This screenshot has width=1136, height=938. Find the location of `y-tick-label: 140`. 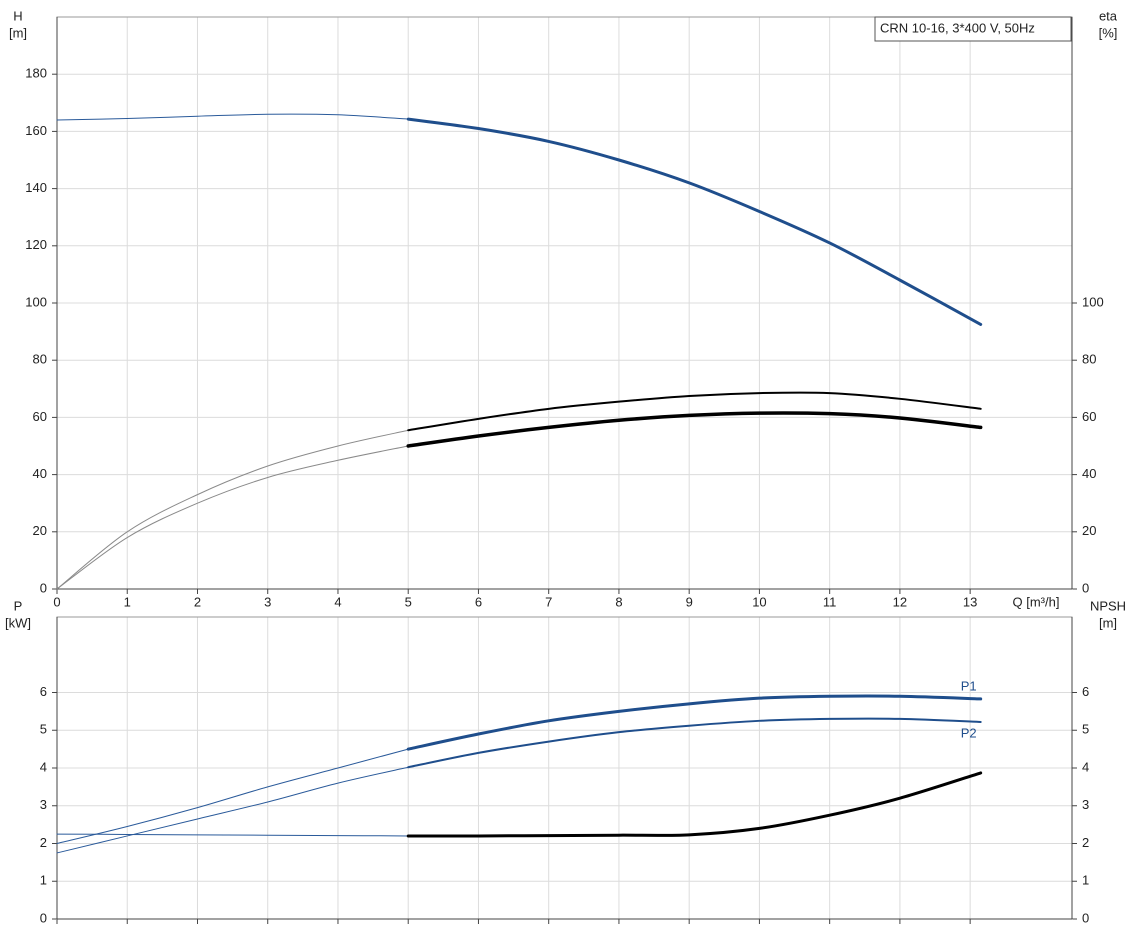

y-tick-label: 140 is located at coordinates (36, 187).